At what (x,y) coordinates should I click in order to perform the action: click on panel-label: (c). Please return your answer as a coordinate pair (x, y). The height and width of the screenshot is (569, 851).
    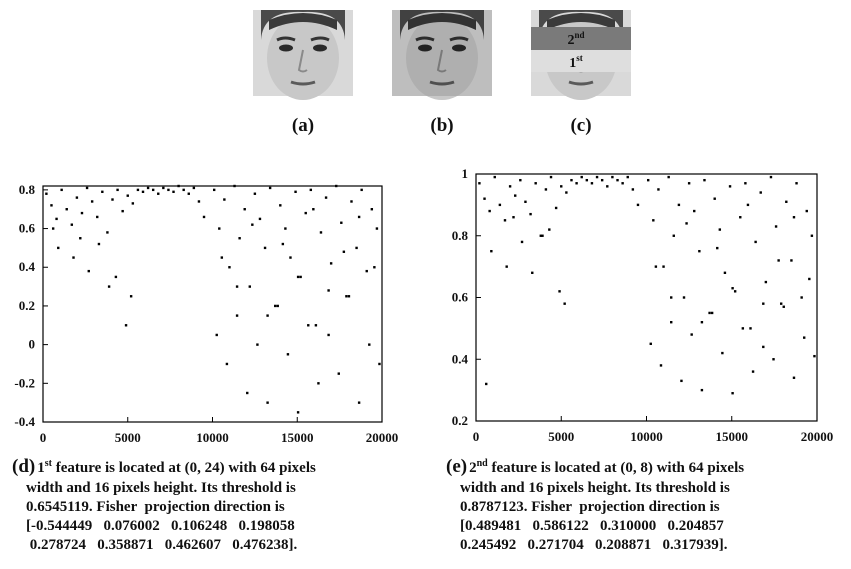
    Looking at the image, I should click on (580, 125).